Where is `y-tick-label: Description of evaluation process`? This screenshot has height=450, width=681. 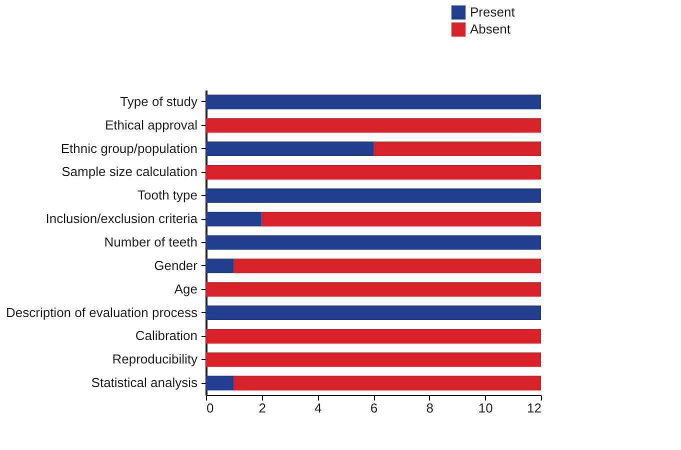
y-tick-label: Description of evaluation process is located at coordinates (102, 312).